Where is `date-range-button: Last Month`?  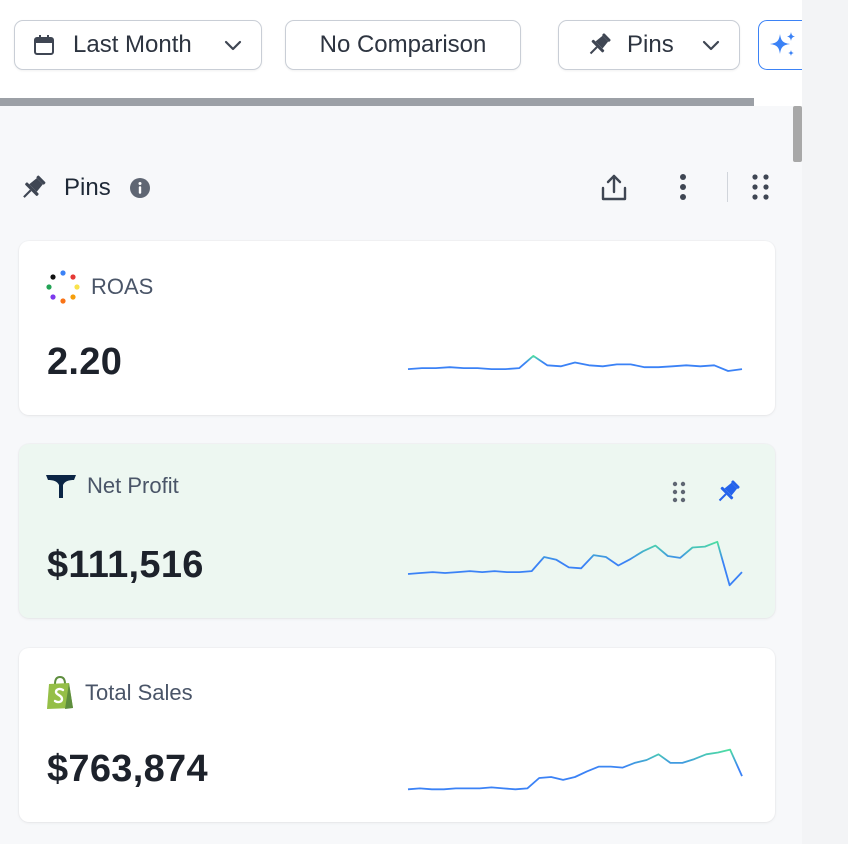
date-range-button: Last Month is located at coordinates (138, 45).